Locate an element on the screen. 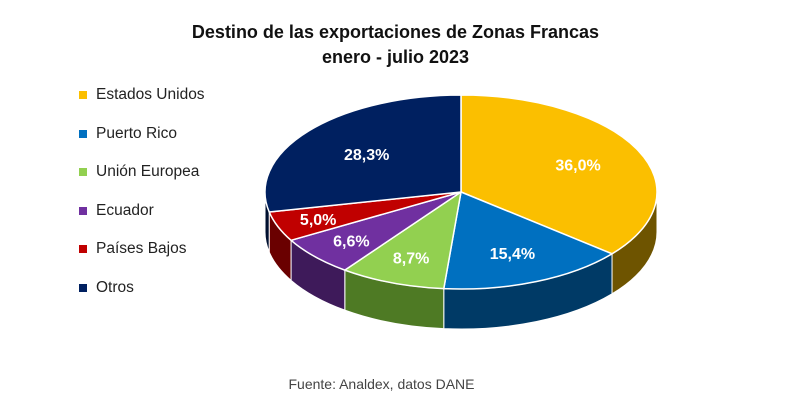  pie-slice-estados-unidos is located at coordinates (559, 174).